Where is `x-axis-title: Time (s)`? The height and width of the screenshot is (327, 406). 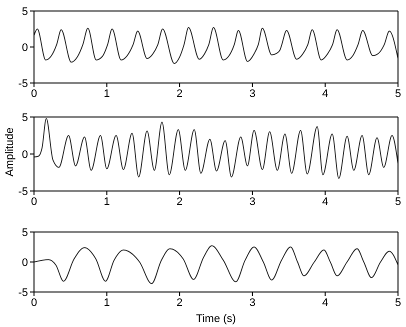 x-axis-title: Time (s) is located at coordinates (216, 319).